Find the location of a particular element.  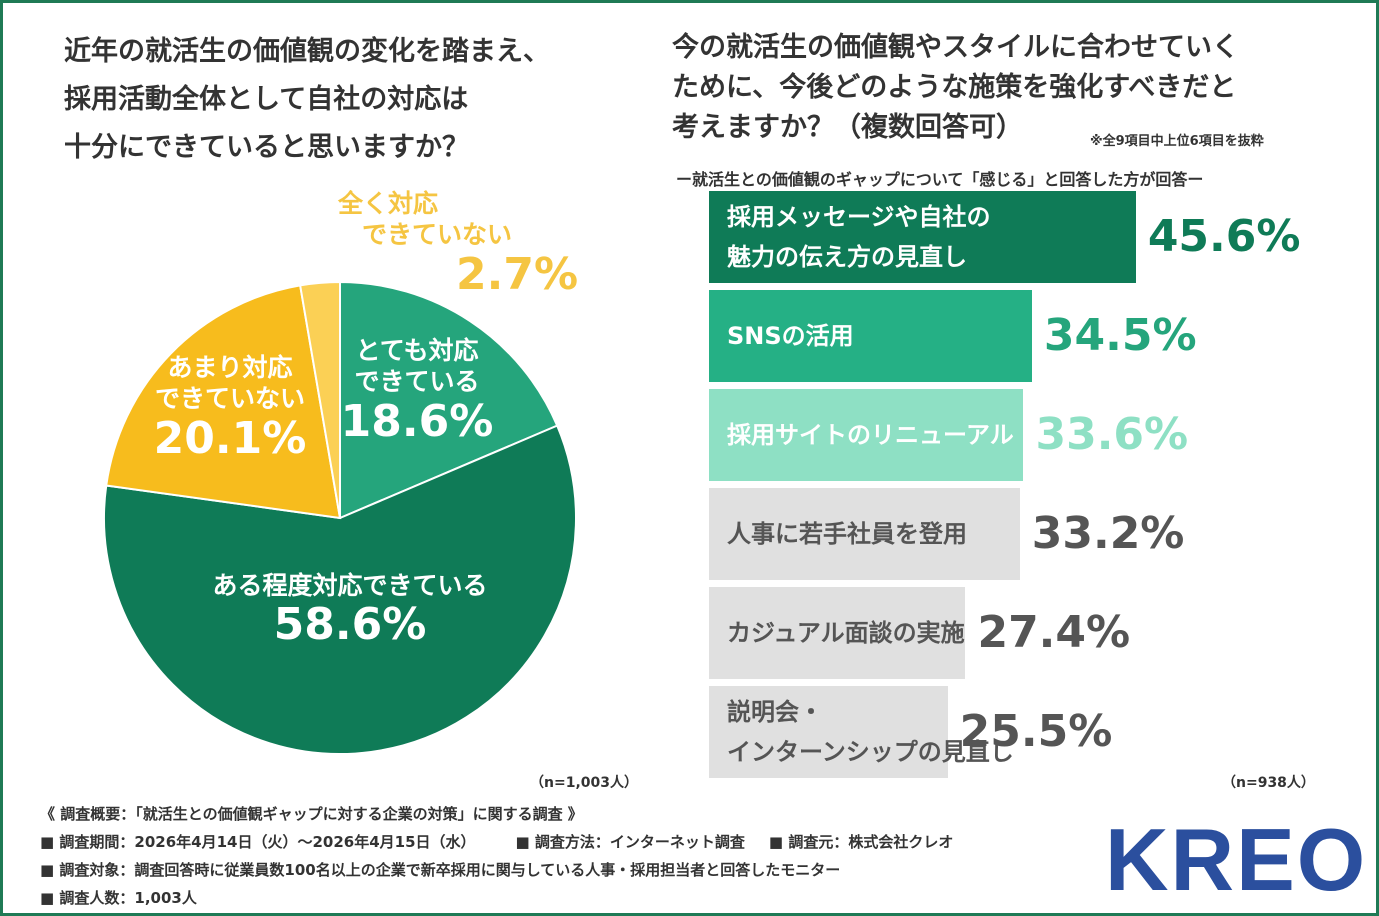

bar-label-line: SNSの活用 is located at coordinates (790, 336).